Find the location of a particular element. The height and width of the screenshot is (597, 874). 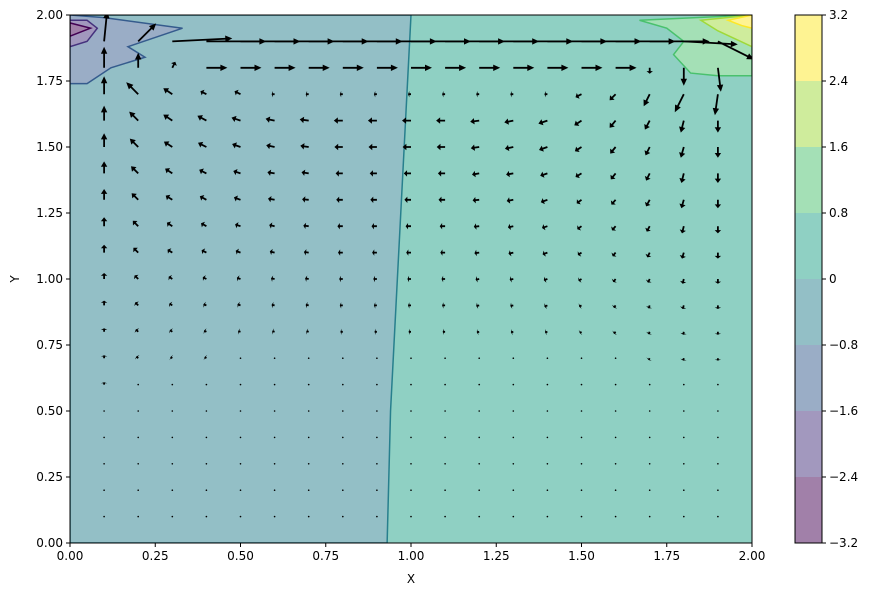

y-tick-label: 0.25 is located at coordinates (49, 477).